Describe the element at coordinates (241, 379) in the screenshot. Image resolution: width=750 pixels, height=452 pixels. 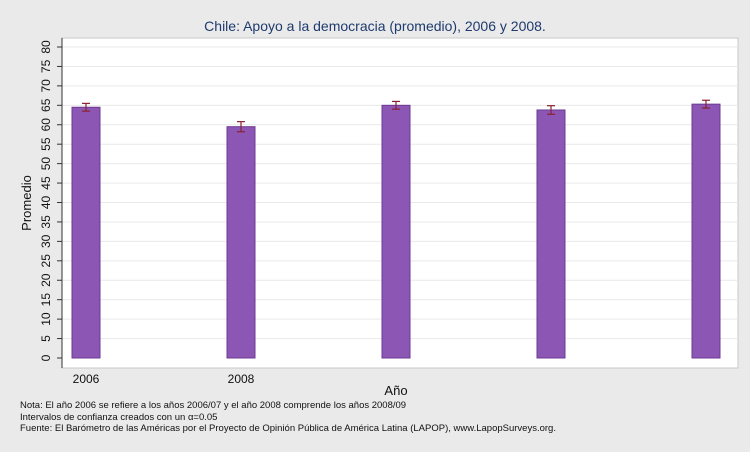
I see `x-tick-label: 2008` at that location.